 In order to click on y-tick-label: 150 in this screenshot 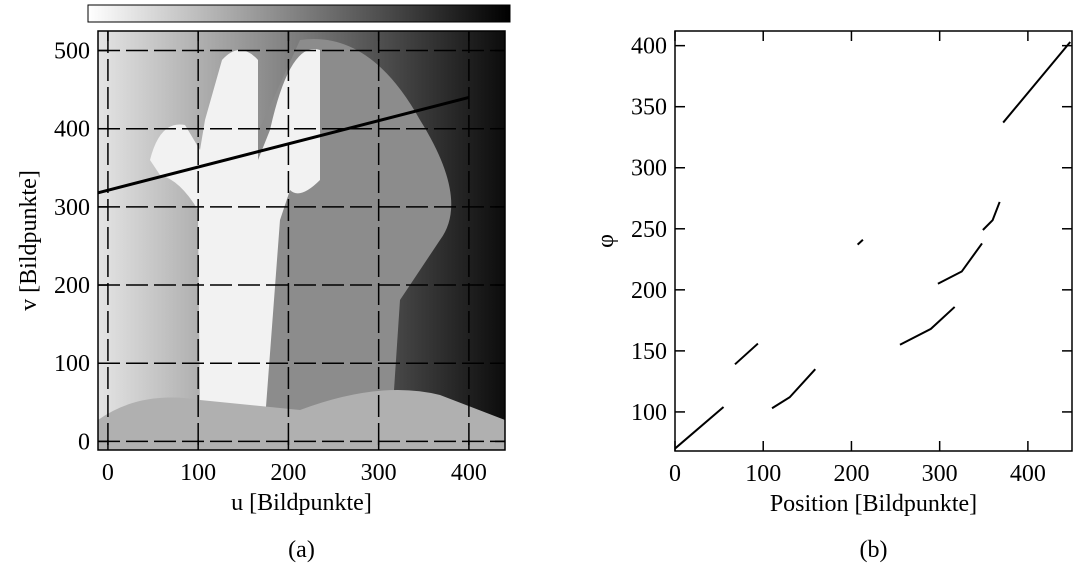, I will do `click(649, 352)`.